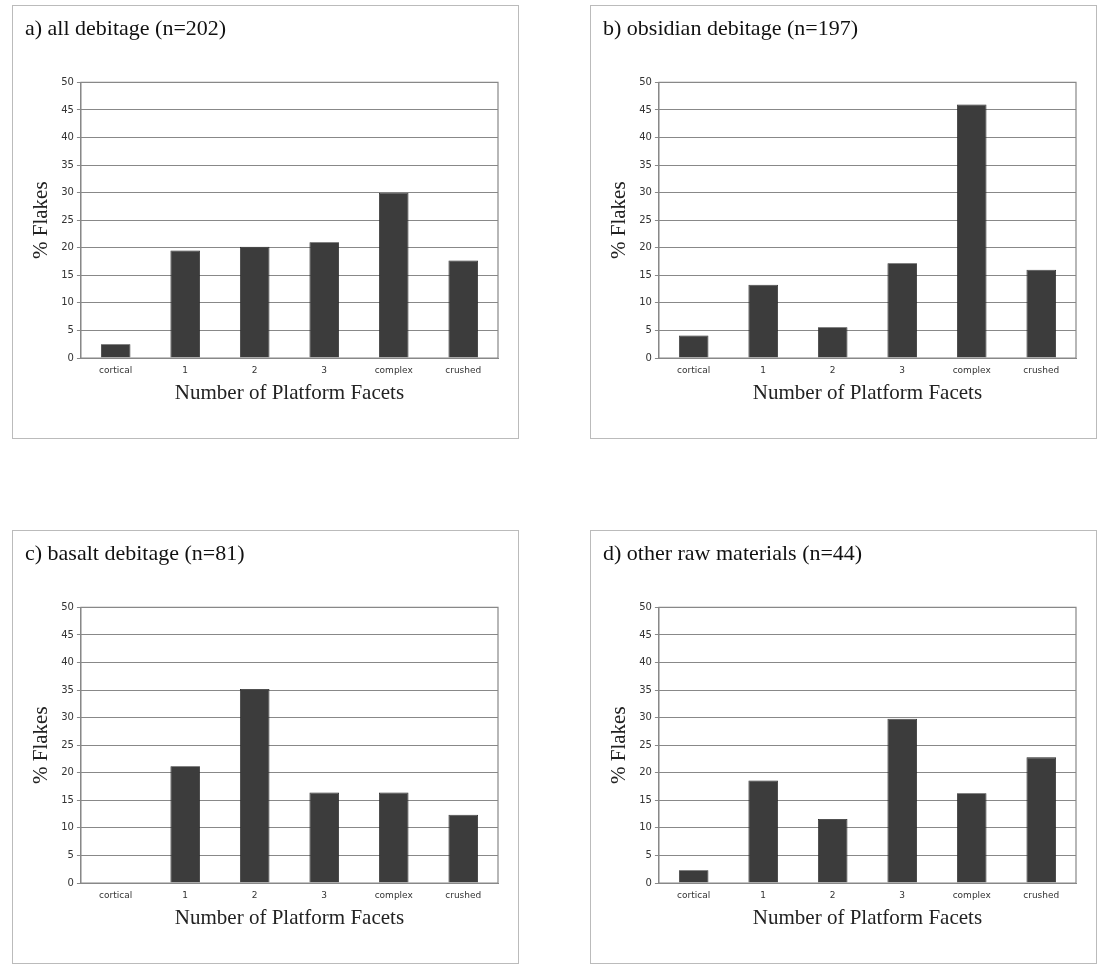 The image size is (1109, 971). What do you see at coordinates (126, 27) in the screenshot?
I see `chart-title: a) all debitage (n=202)` at bounding box center [126, 27].